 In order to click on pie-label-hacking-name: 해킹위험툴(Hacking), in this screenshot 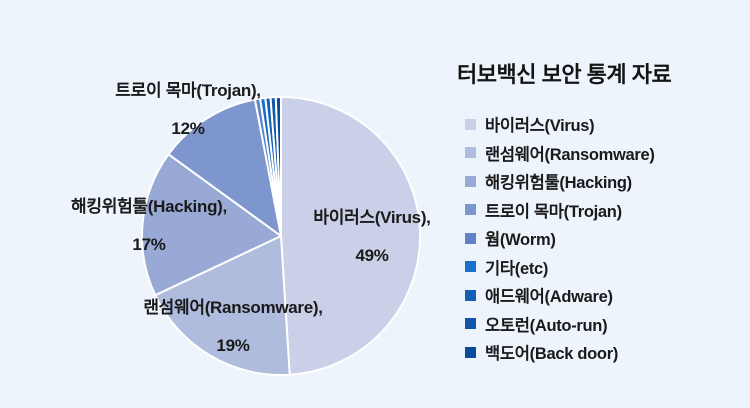, I will do `click(149, 206)`.